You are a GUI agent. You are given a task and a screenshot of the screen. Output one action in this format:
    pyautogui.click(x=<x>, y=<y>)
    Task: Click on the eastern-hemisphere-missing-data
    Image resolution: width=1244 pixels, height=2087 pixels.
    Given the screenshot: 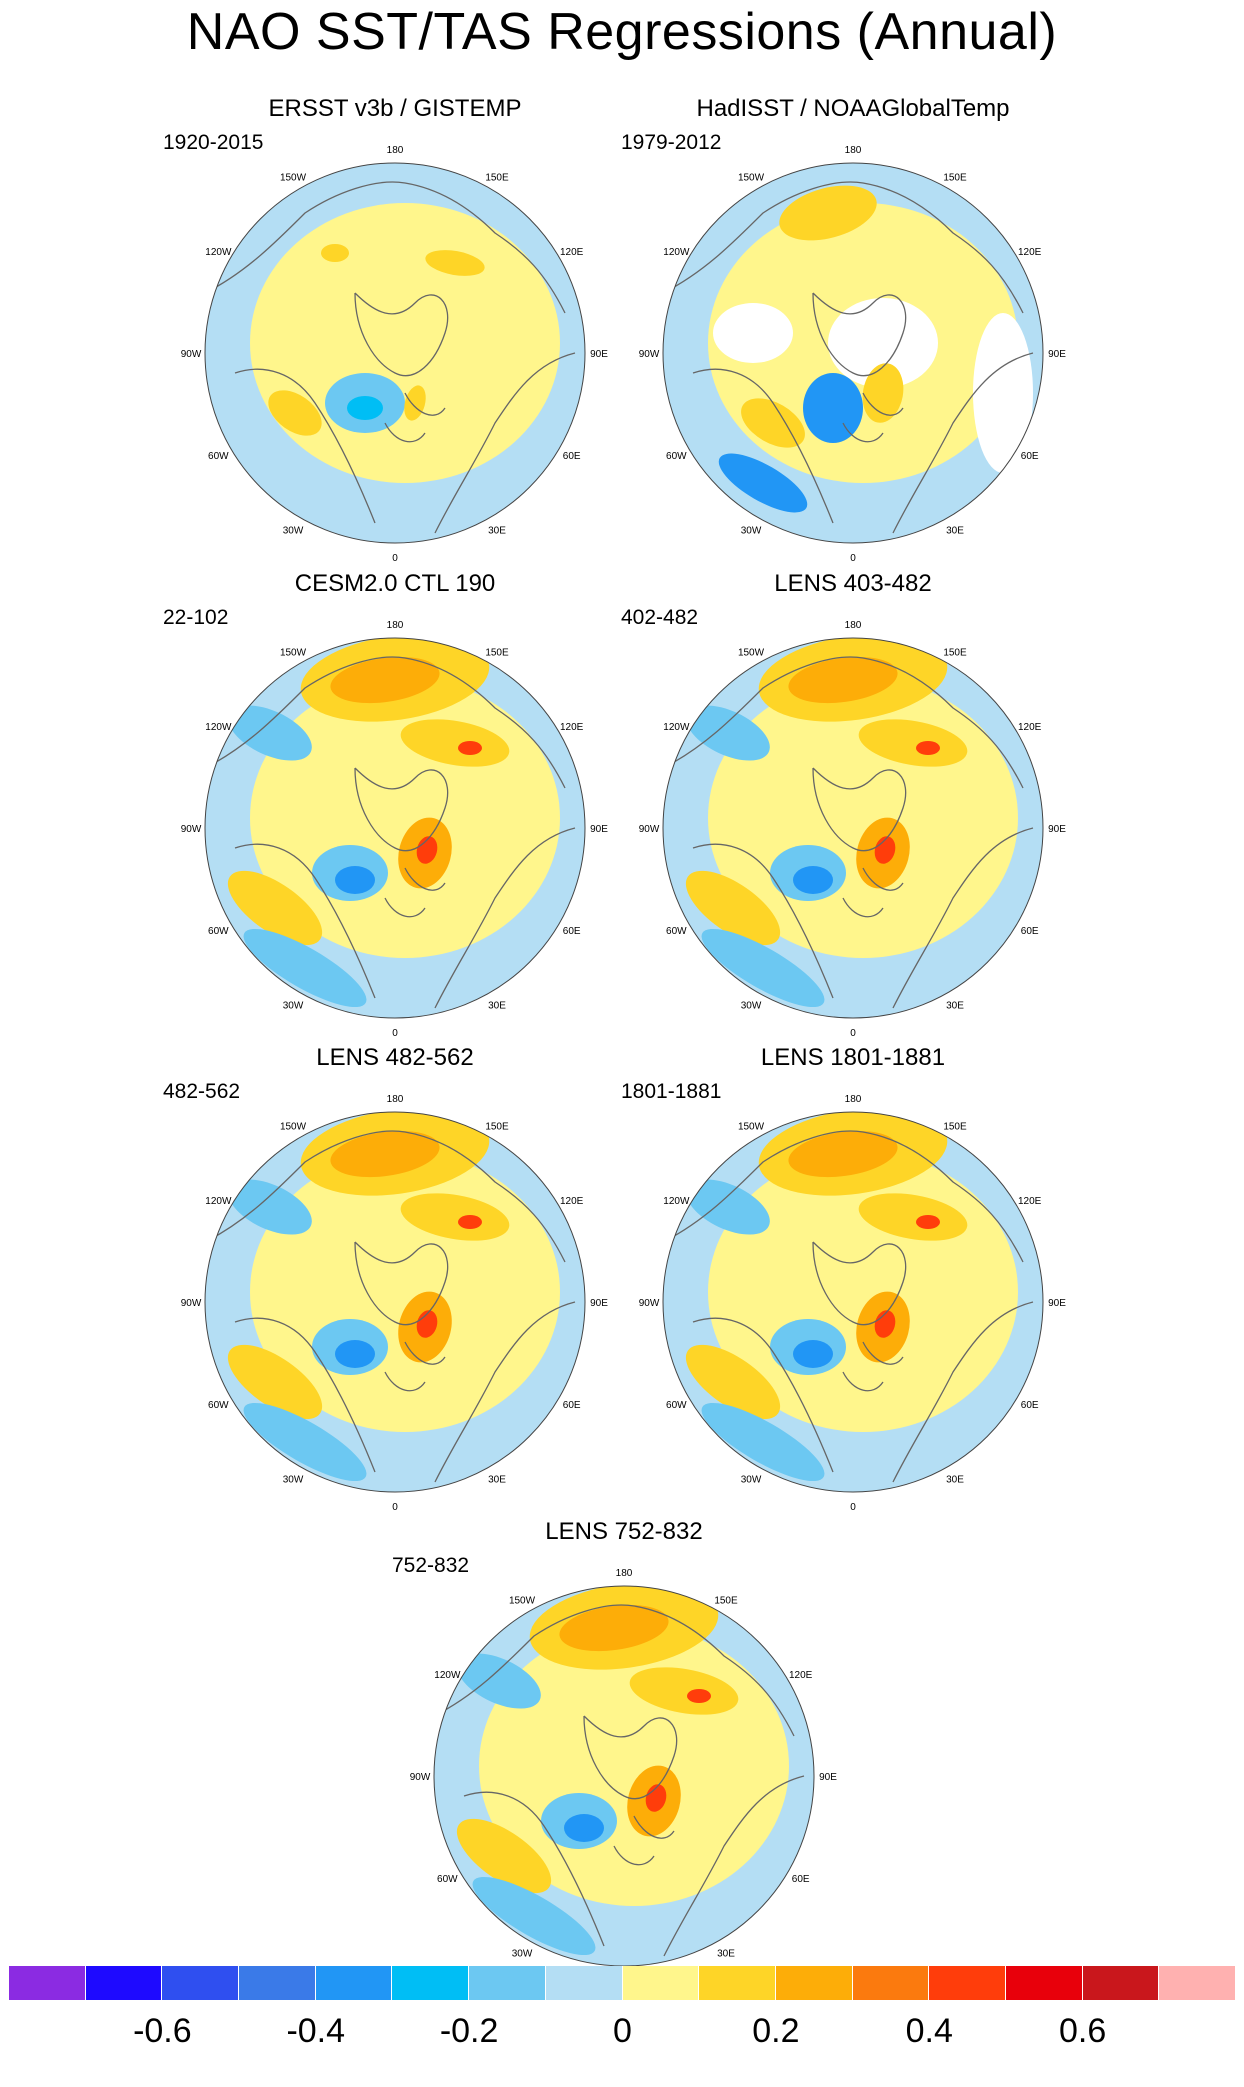 What is the action you would take?
    pyautogui.click(x=1003, y=393)
    